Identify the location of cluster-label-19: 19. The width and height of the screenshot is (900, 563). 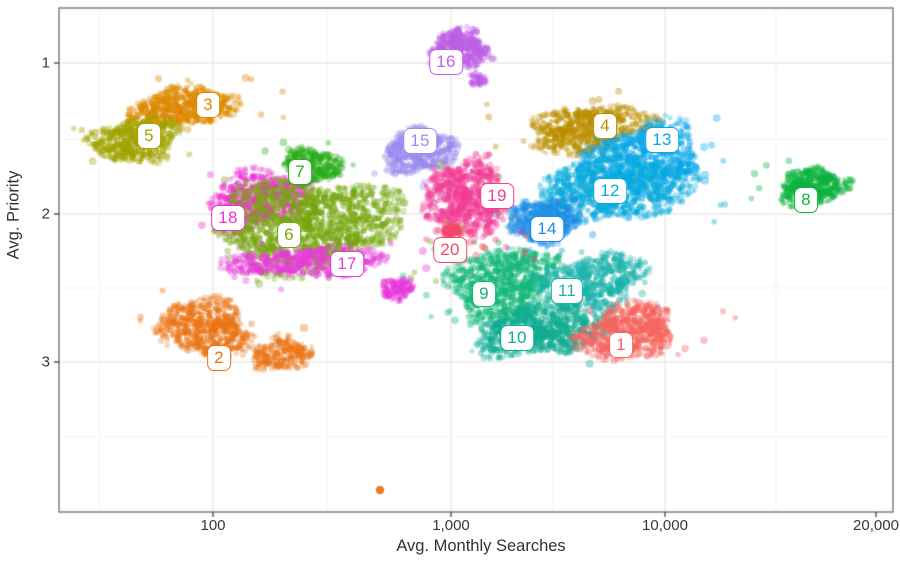
(497, 196).